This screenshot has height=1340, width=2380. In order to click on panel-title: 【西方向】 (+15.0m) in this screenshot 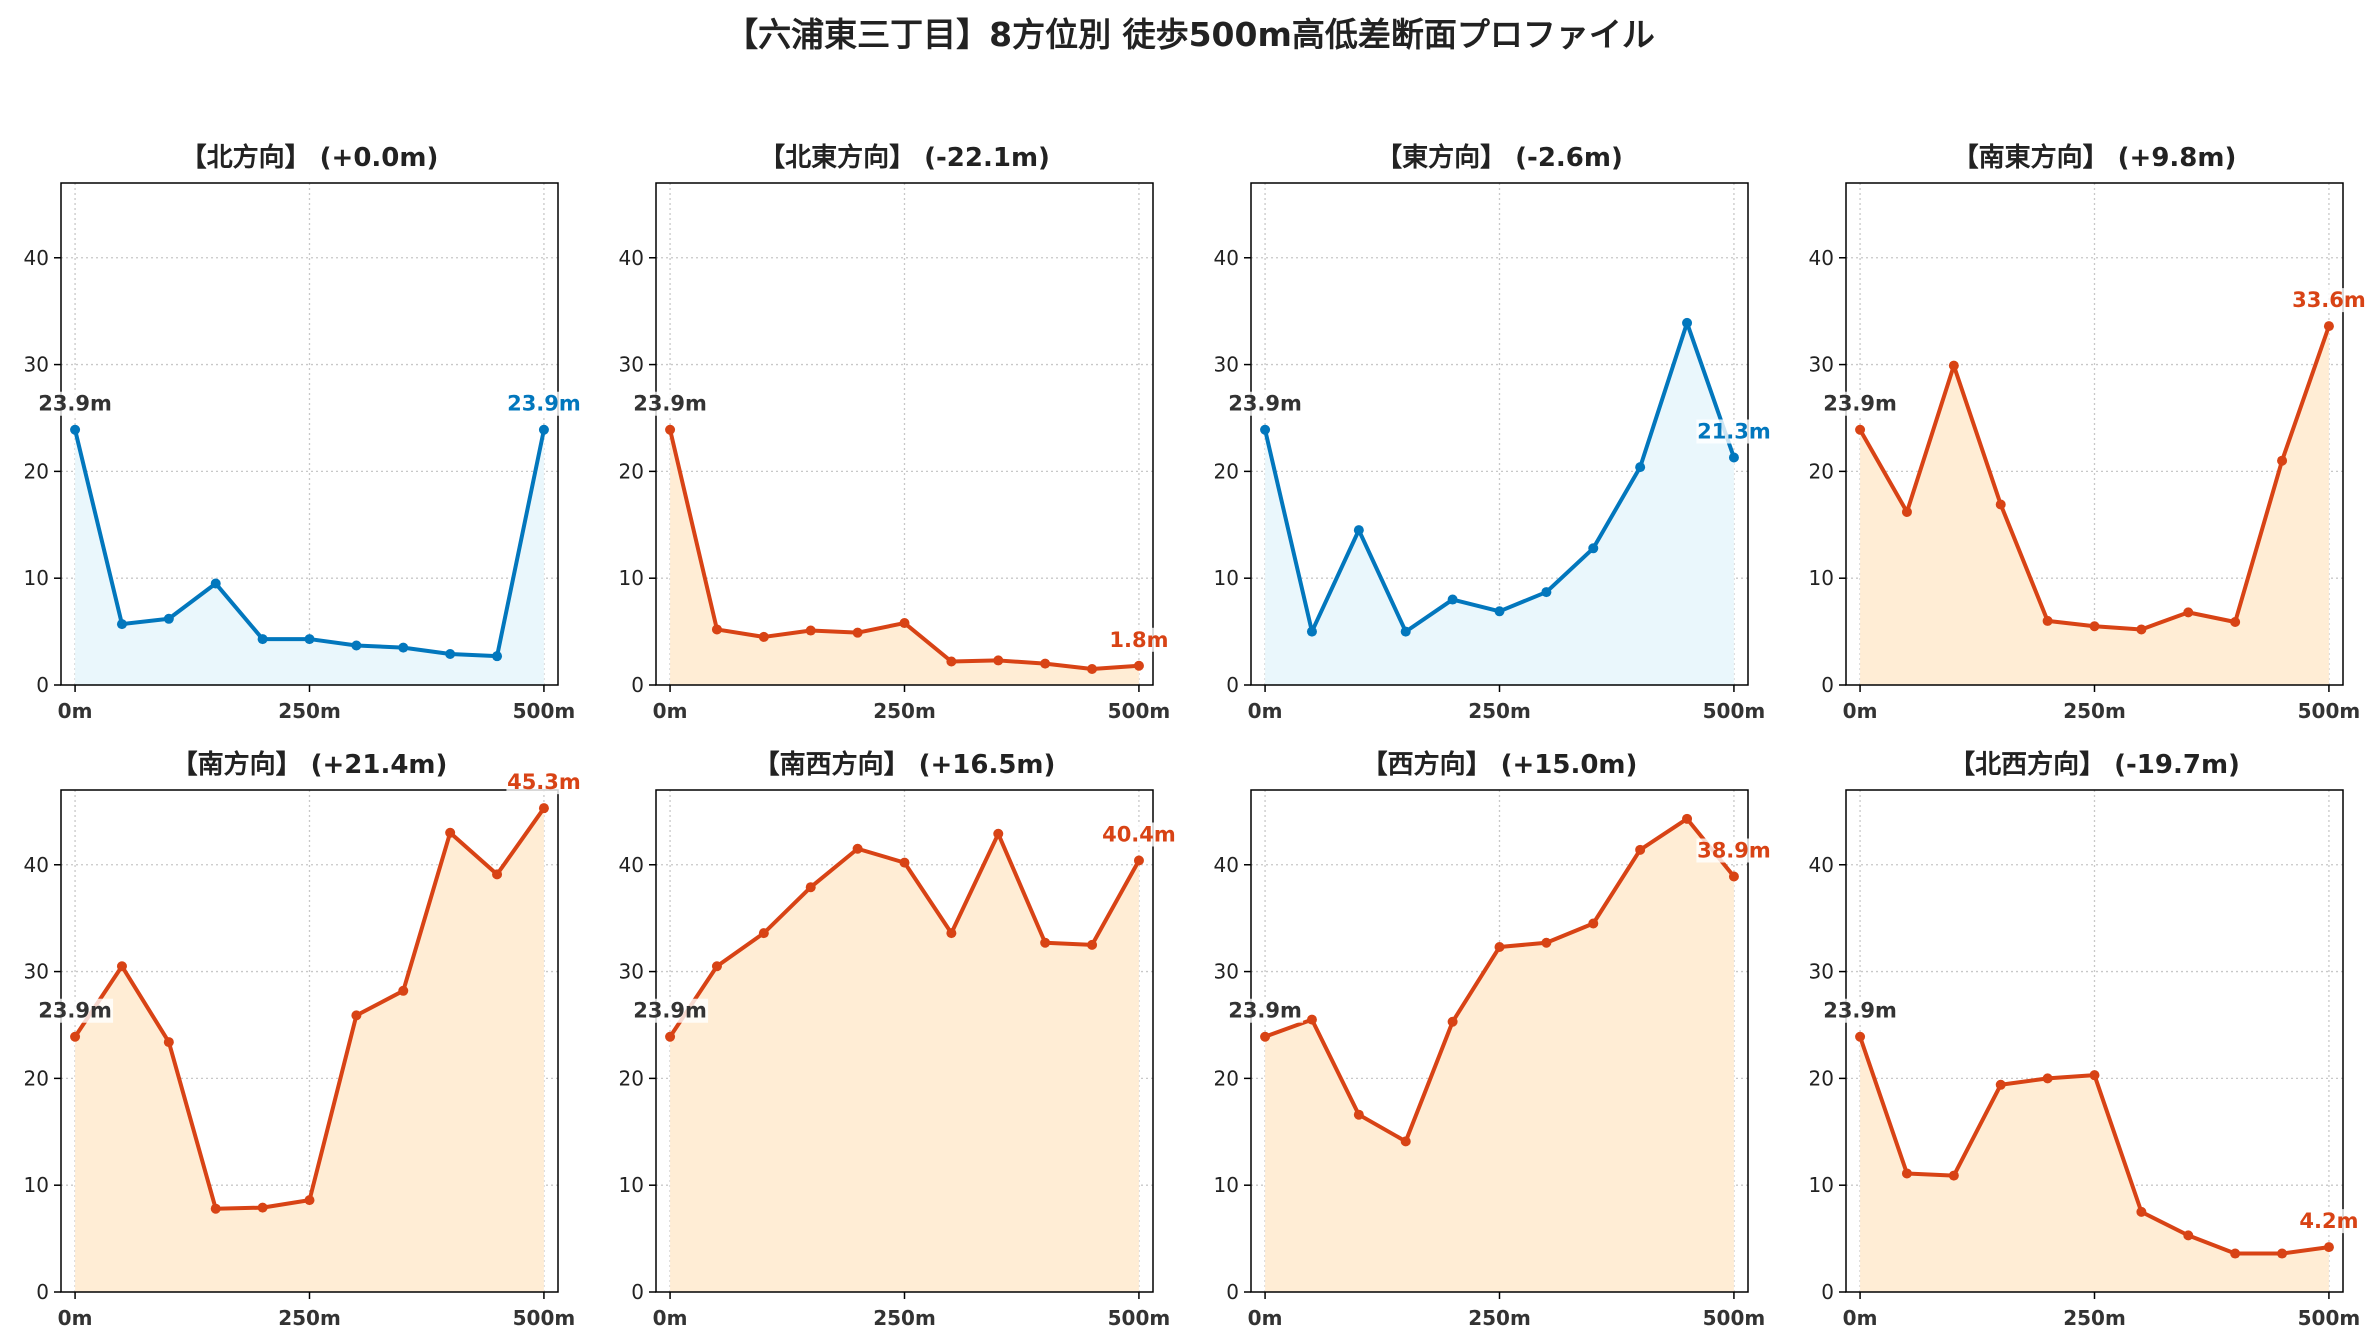, I will do `click(1500, 764)`.